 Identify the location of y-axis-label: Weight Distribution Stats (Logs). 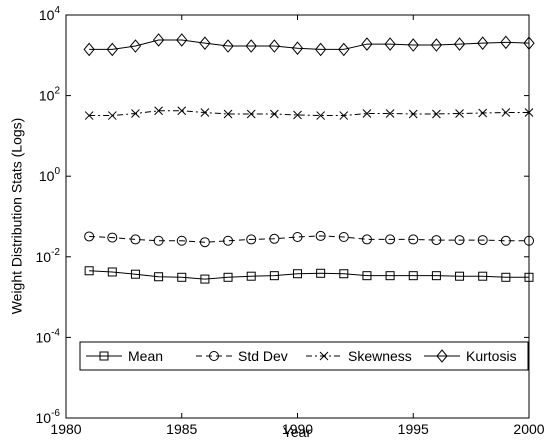
(17, 216).